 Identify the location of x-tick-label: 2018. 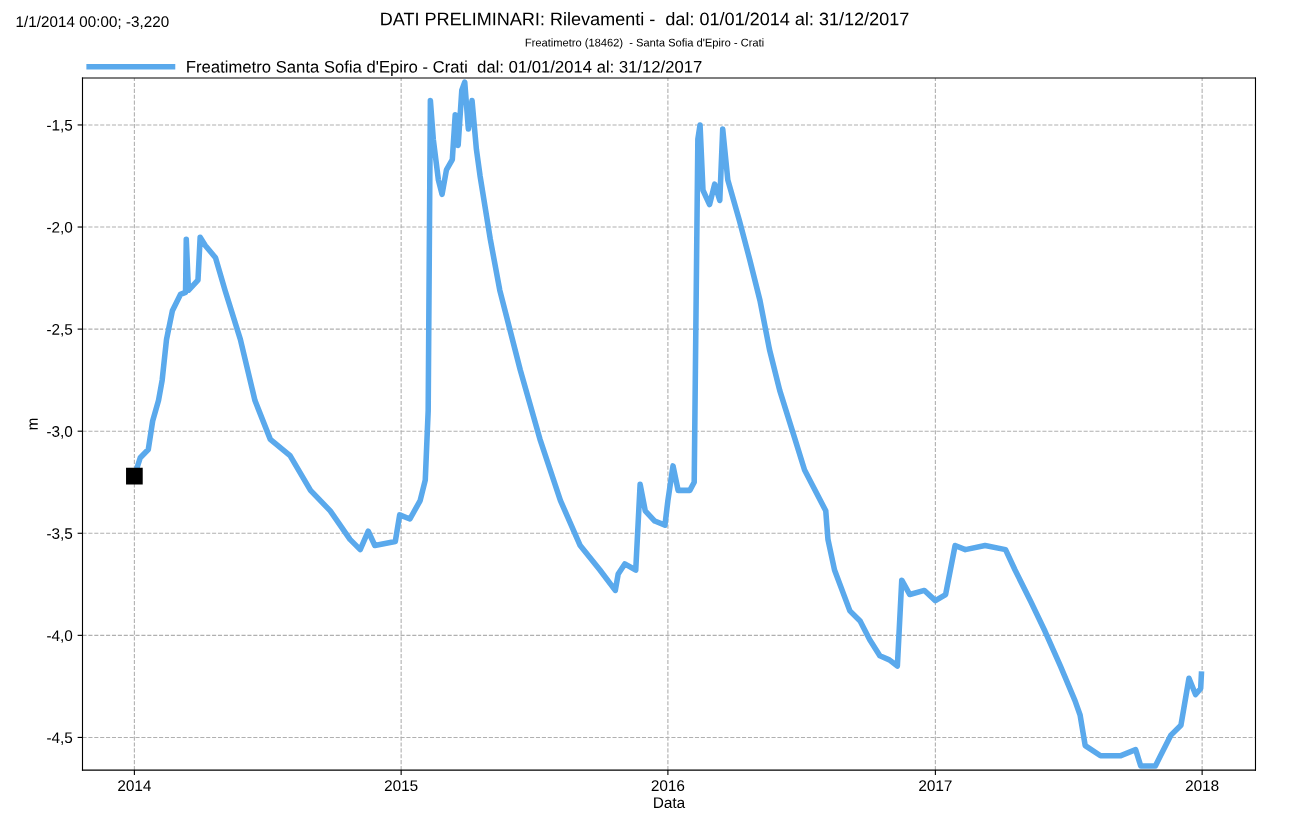
(1202, 786).